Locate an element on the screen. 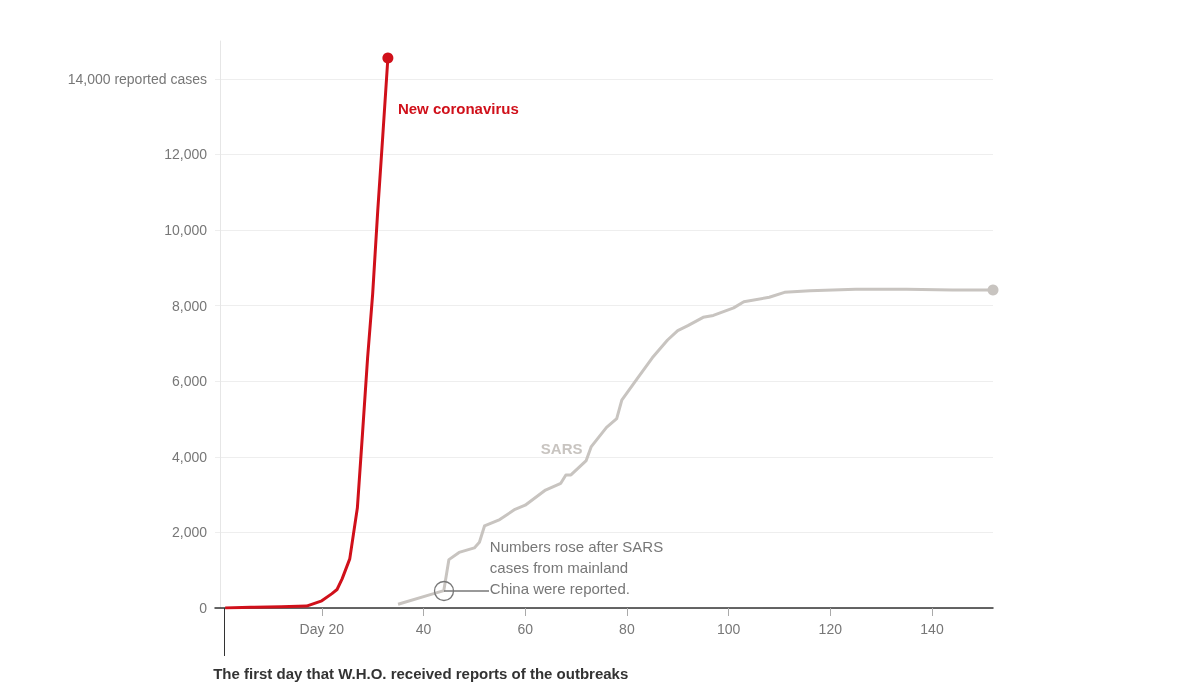  x-tick-label: 100 is located at coordinates (728, 629).